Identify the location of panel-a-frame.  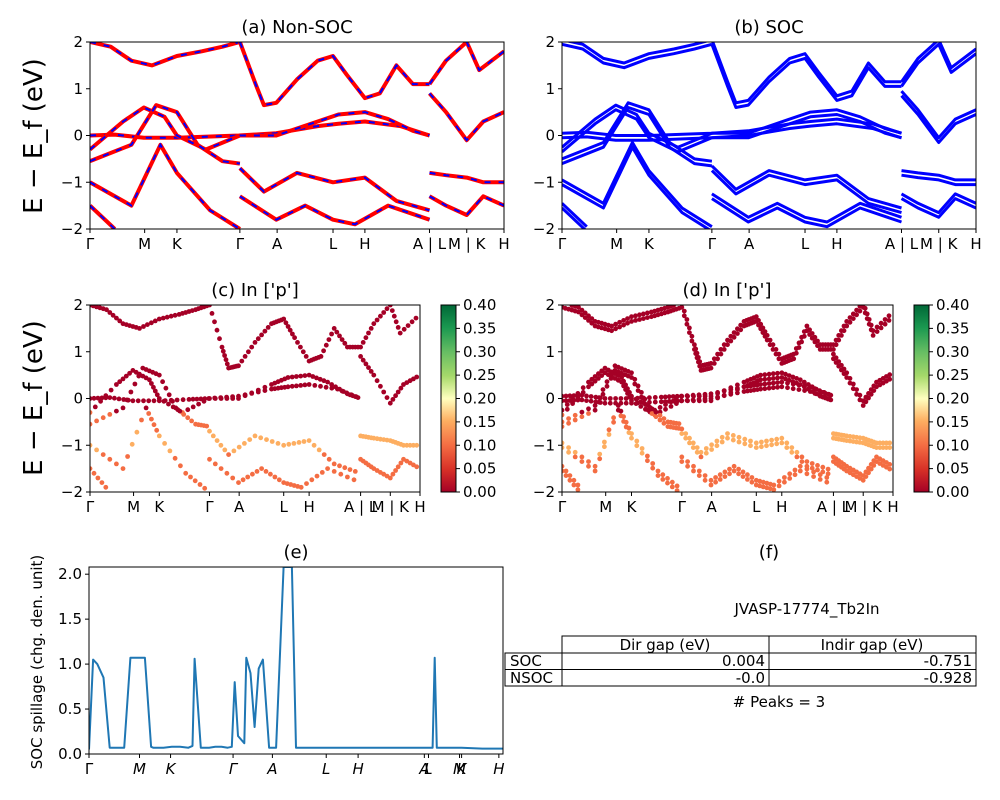
(297, 135).